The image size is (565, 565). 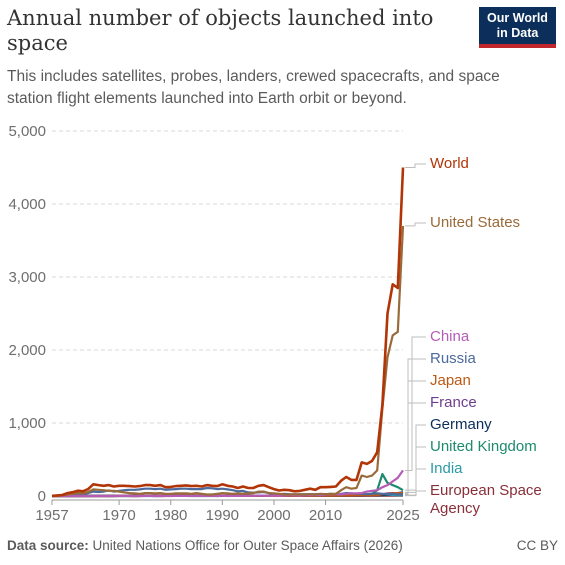 I want to click on data-source-label: Data source:, so click(x=48, y=545).